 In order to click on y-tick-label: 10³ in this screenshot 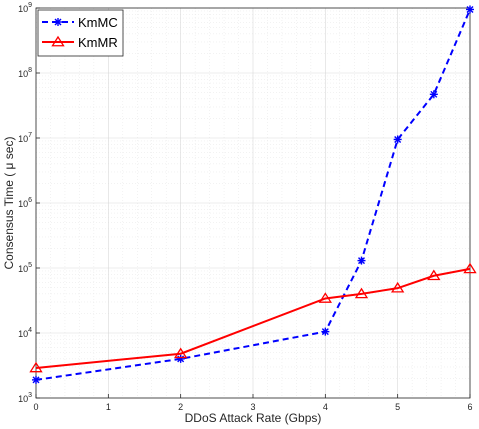, I will do `click(25, 398)`.